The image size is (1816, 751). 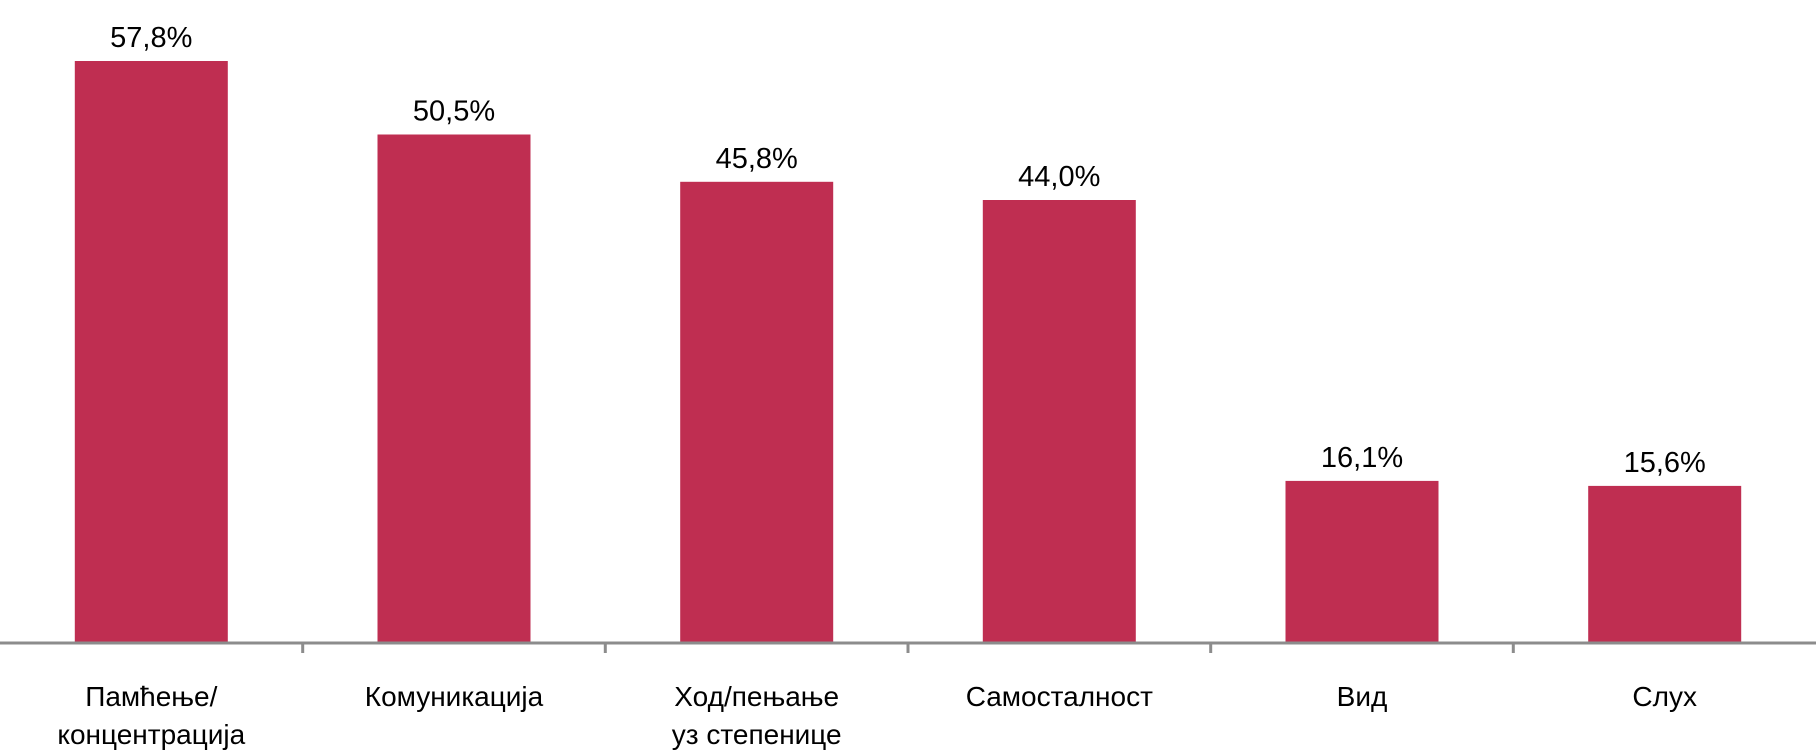 I want to click on x-tick-label-4: Вид, so click(x=1362, y=696).